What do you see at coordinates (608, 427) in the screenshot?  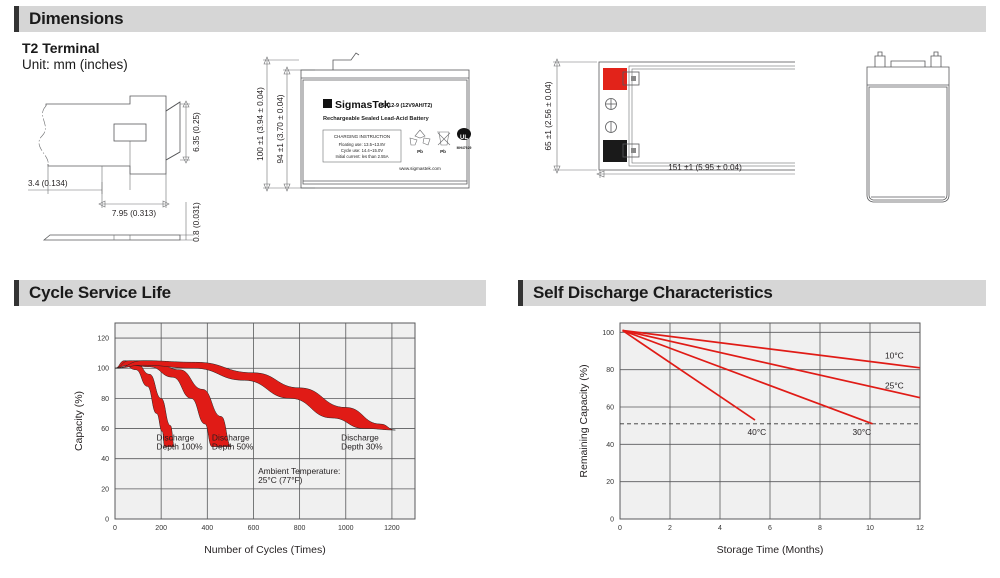 I see `chart-y-axis-ticks: 0 20 40 60 80 100` at bounding box center [608, 427].